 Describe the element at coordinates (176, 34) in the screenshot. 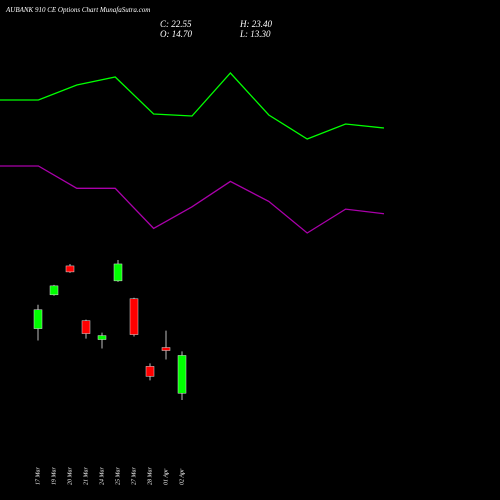

I see `ohlc-open: O: 14.70` at that location.